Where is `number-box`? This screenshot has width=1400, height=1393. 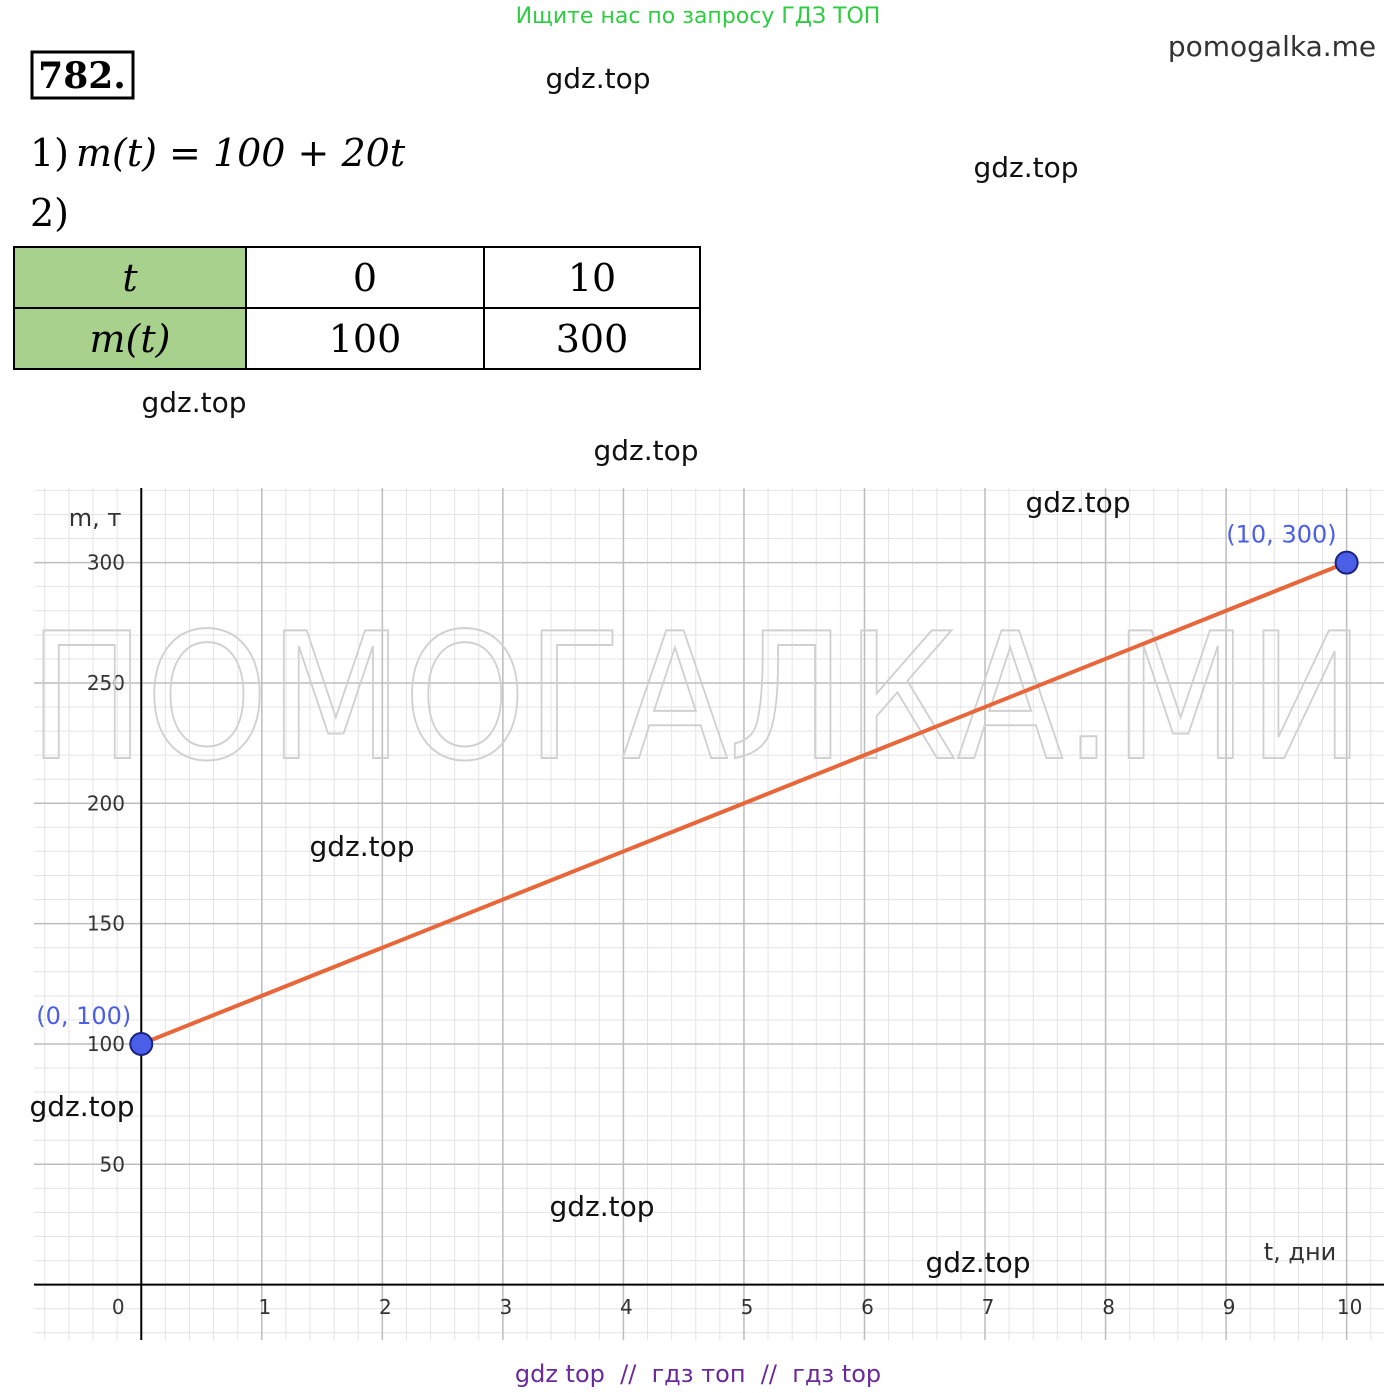
number-box is located at coordinates (82, 75).